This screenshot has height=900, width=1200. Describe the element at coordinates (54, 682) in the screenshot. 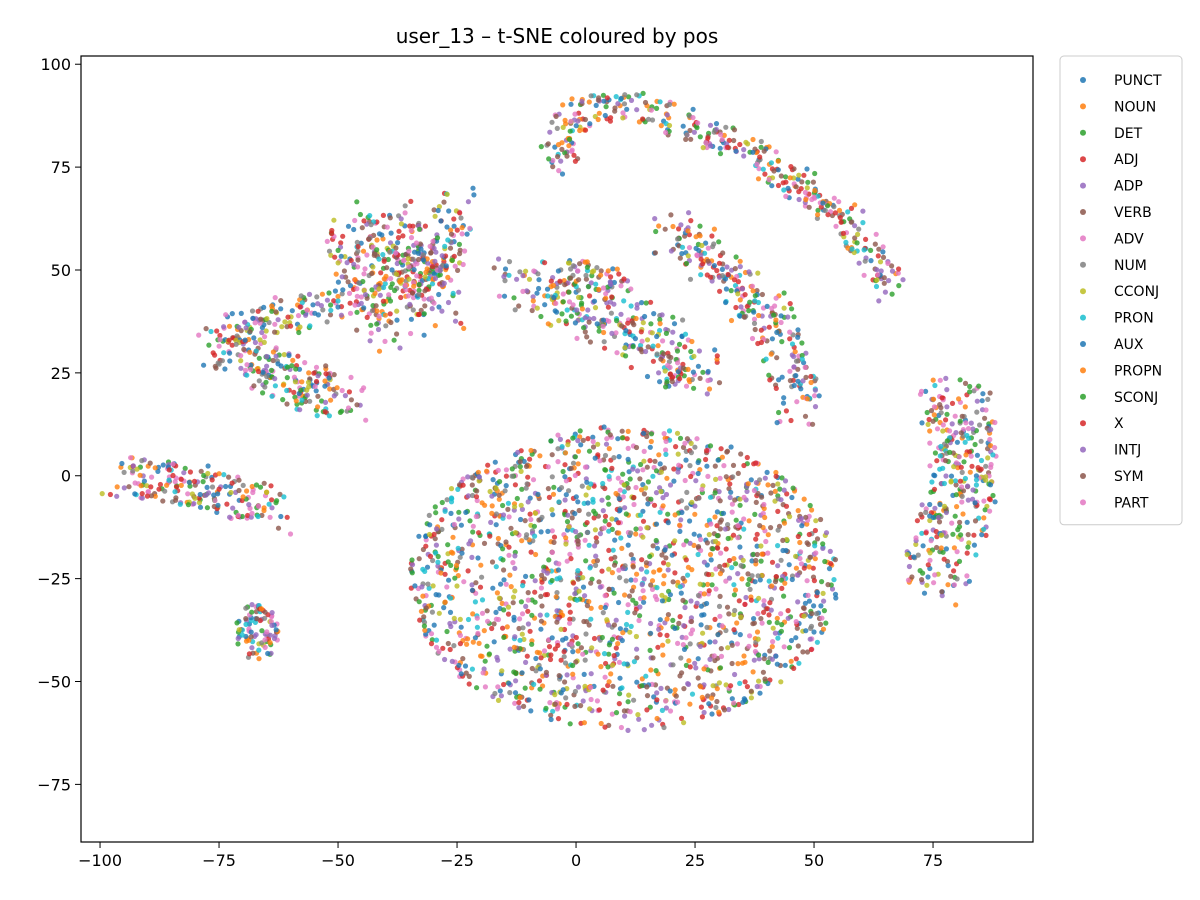

I see `y-tick-label: −50` at that location.